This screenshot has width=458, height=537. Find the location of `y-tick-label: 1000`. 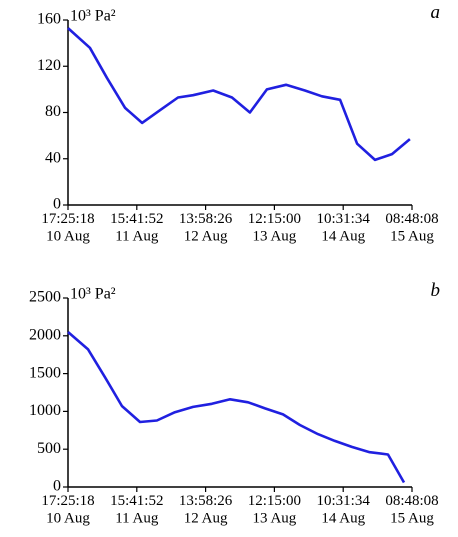

y-tick-label: 1000 is located at coordinates (45, 410).